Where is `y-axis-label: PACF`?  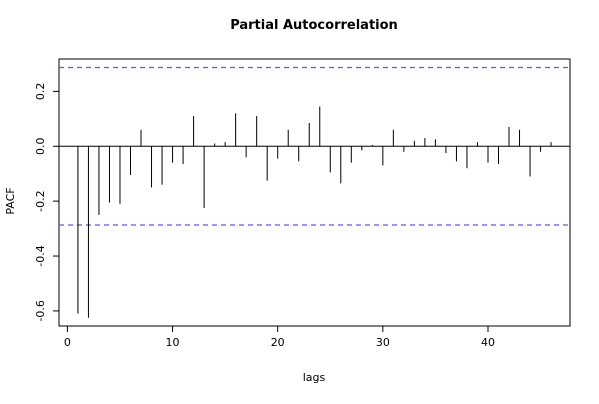
y-axis-label: PACF is located at coordinates (10, 200).